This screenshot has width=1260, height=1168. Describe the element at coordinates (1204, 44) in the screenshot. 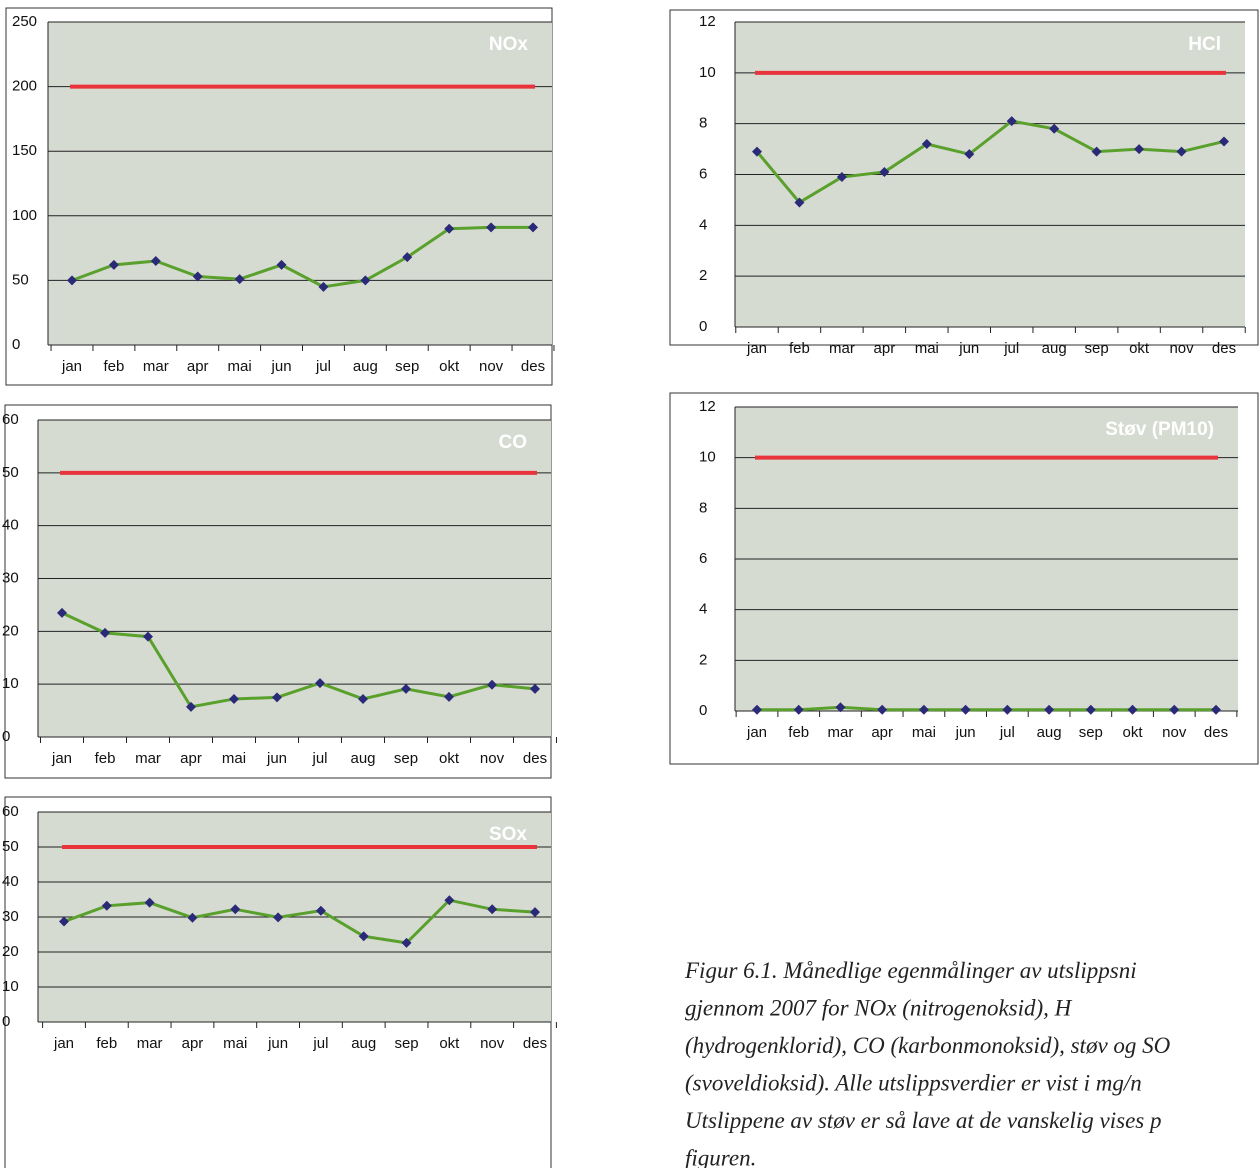

I see `chart-title: HCl` at that location.